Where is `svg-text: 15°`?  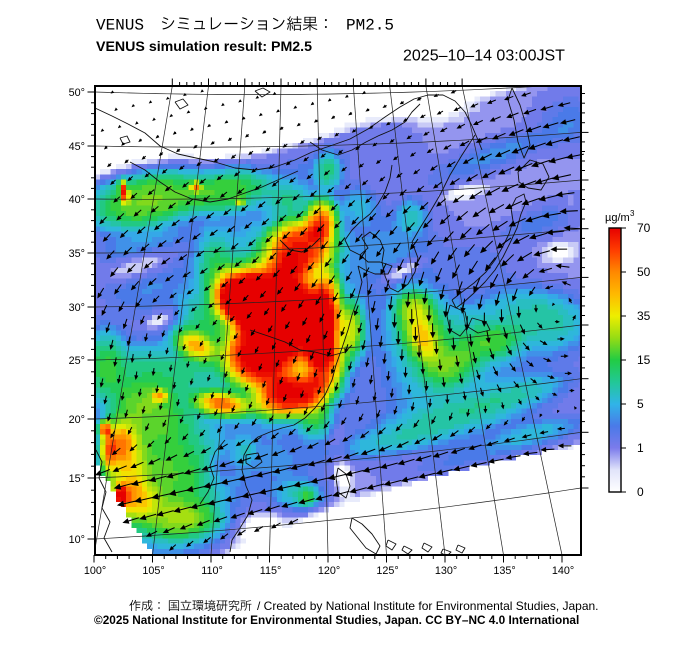
svg-text: 15° is located at coordinates (77, 479).